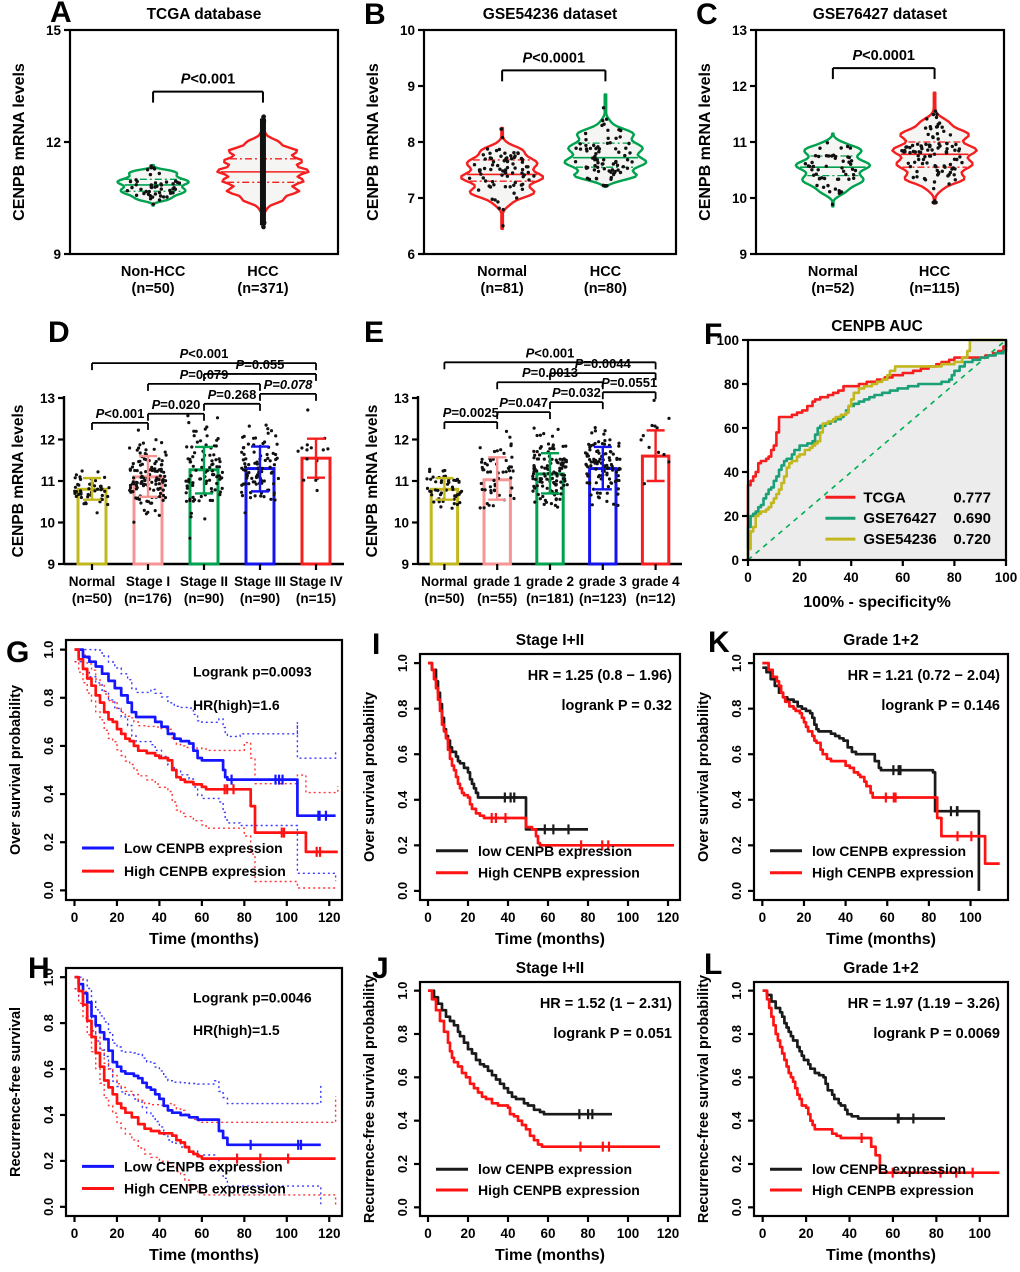 This screenshot has width=1020, height=1272. Describe the element at coordinates (707, 15) in the screenshot. I see `panel-c-label: C` at that location.